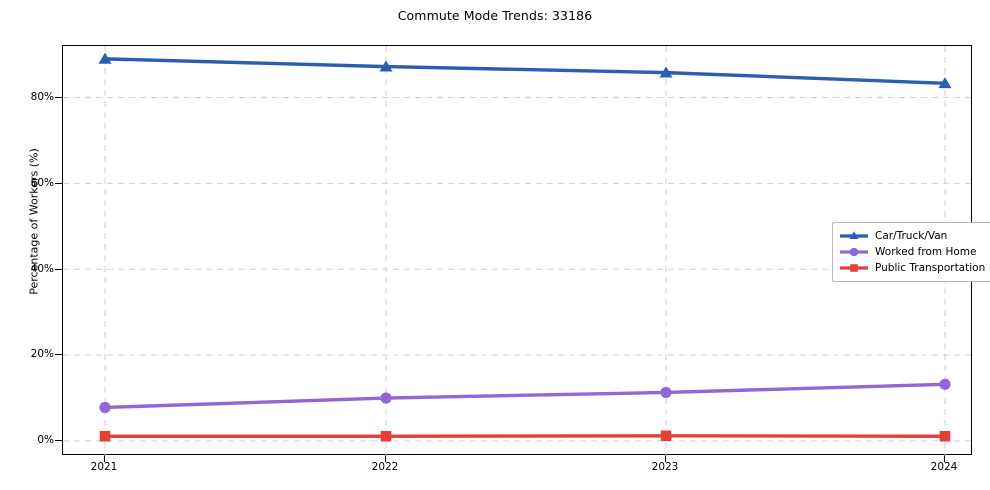  I want to click on y-tick-label-0: 0%, so click(45, 439).